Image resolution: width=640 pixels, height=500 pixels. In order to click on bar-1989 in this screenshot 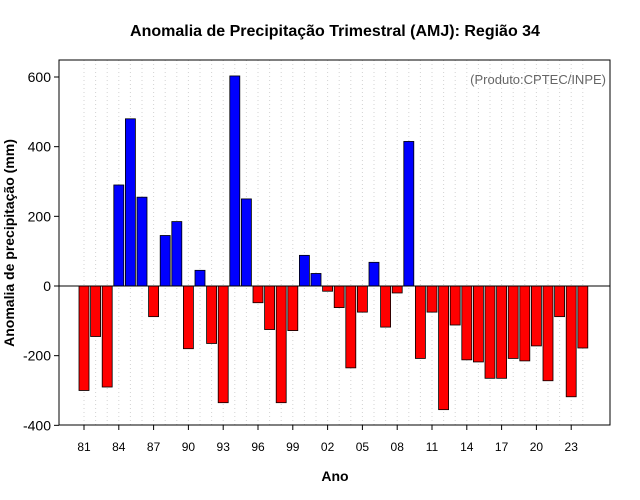, I will do `click(177, 254)`.